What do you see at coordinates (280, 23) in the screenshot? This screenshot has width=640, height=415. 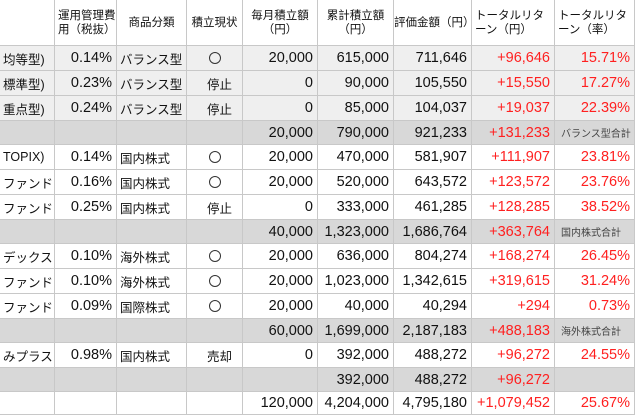 I see `header-monthly: 毎月積立額（円）` at bounding box center [280, 23].